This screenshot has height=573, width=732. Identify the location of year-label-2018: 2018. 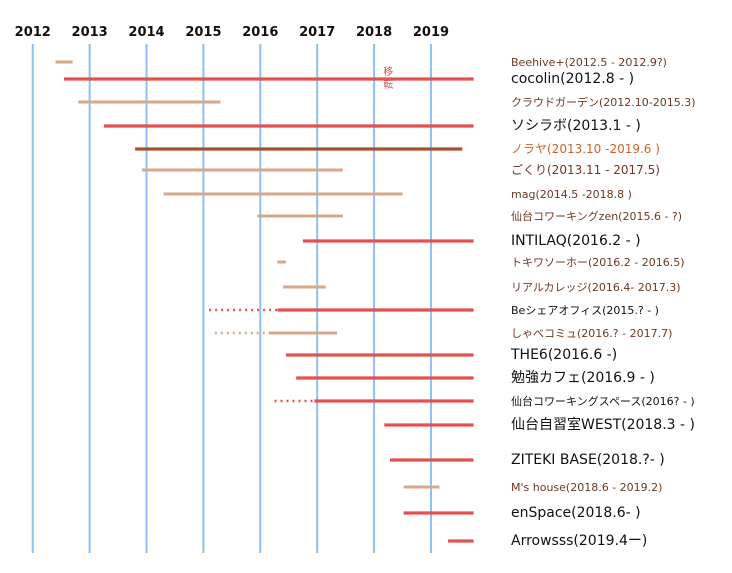
(374, 32).